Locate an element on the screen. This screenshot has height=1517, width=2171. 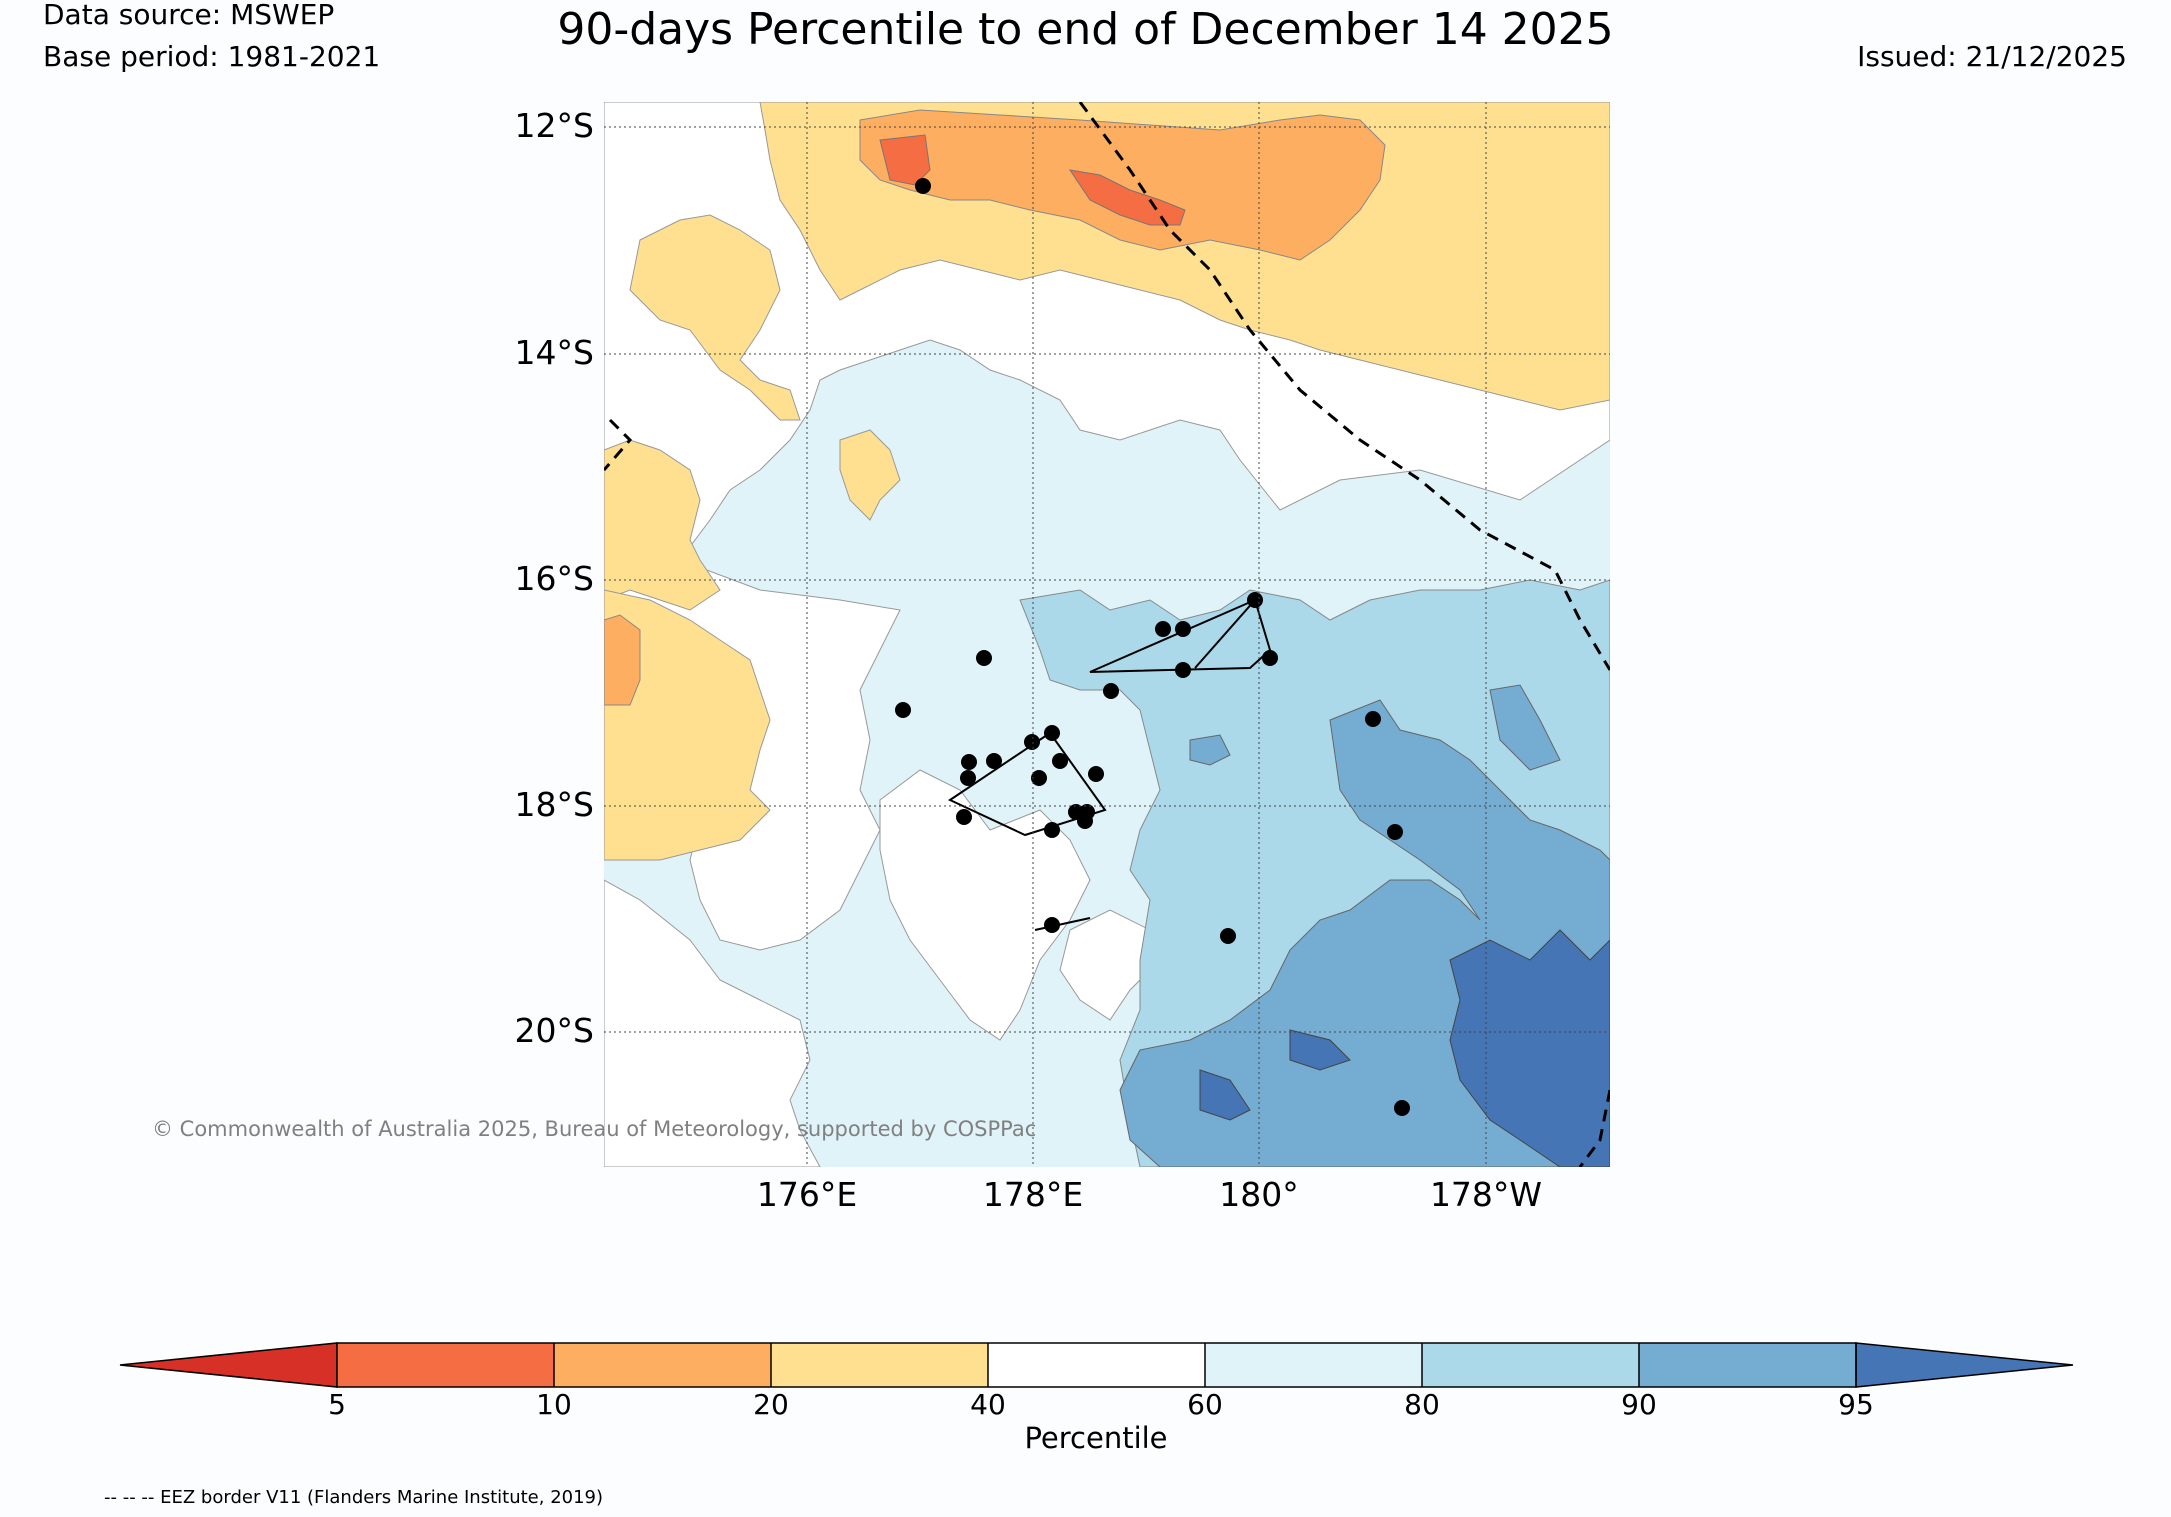
band-40-60-west-south is located at coordinates (712, 1023).